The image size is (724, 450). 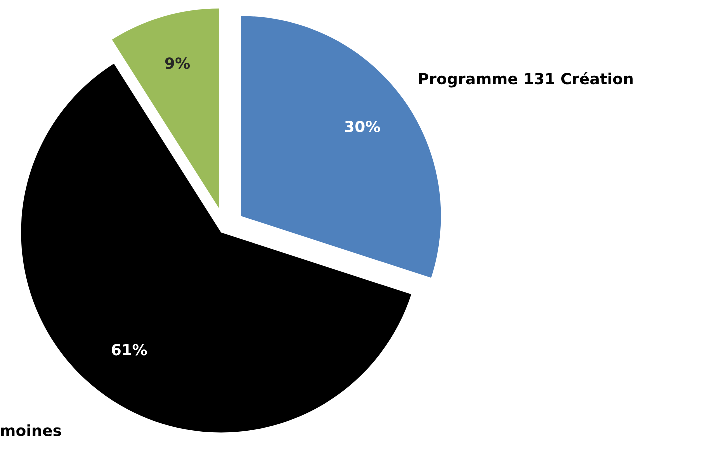 What do you see at coordinates (177, 64) in the screenshot?
I see `data-label: 9%` at bounding box center [177, 64].